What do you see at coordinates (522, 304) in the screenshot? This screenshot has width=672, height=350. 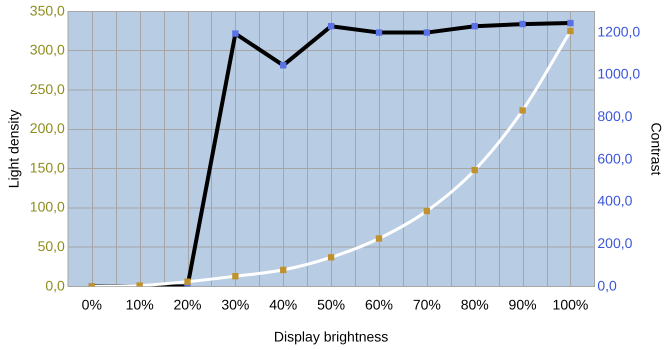 I see `x-tick-label: 90%` at bounding box center [522, 304].